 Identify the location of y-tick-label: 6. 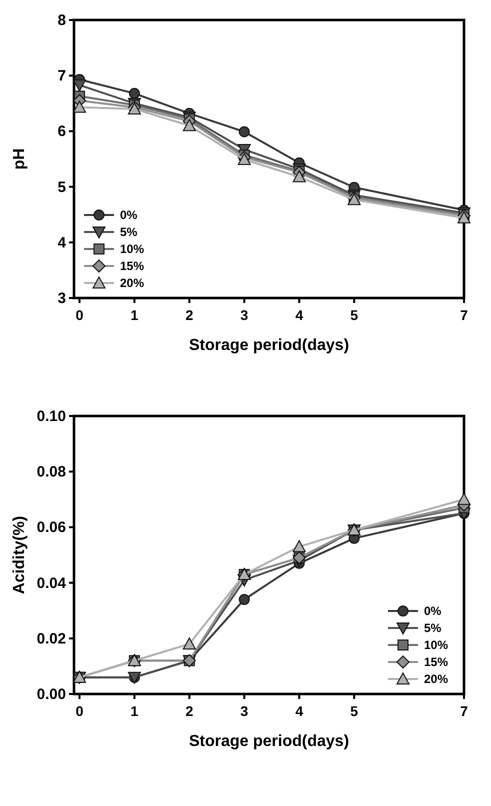
(62, 131).